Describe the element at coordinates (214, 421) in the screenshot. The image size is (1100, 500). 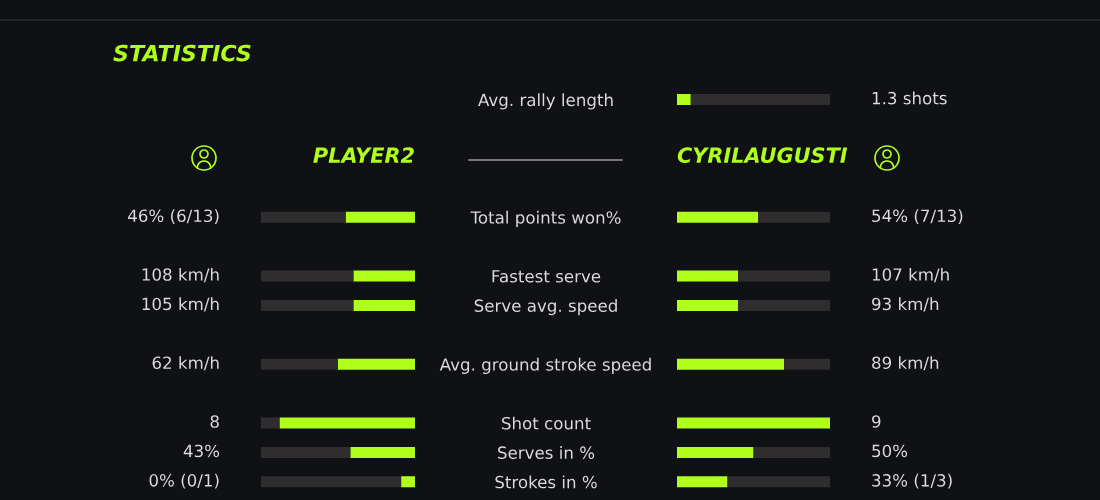
I see `text: 8` at that location.